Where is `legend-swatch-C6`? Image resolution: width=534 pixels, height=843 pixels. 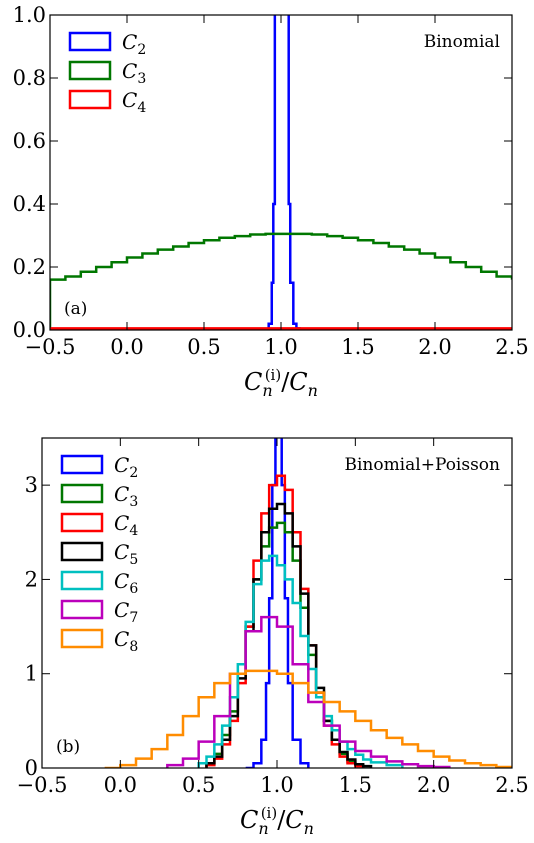 legend-swatch-C6 is located at coordinates (82, 580).